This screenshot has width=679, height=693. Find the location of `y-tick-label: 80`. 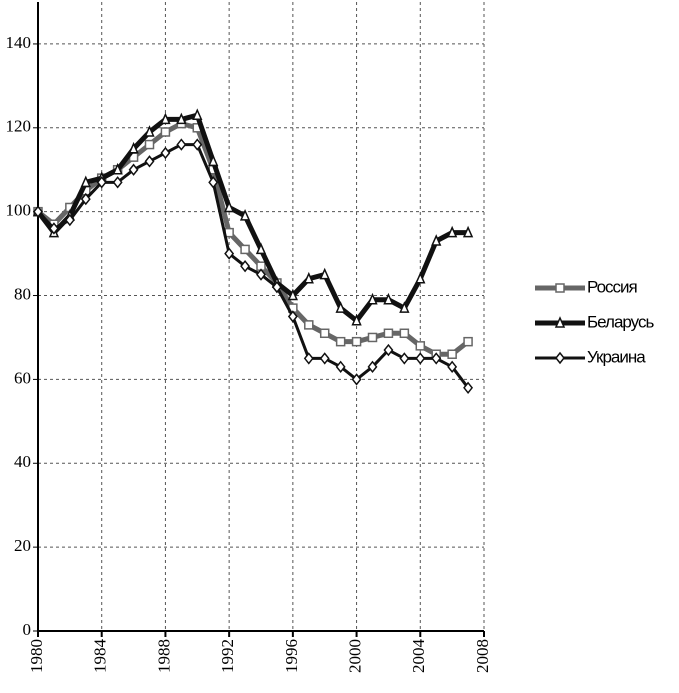

y-tick-label: 80 is located at coordinates (22, 293).